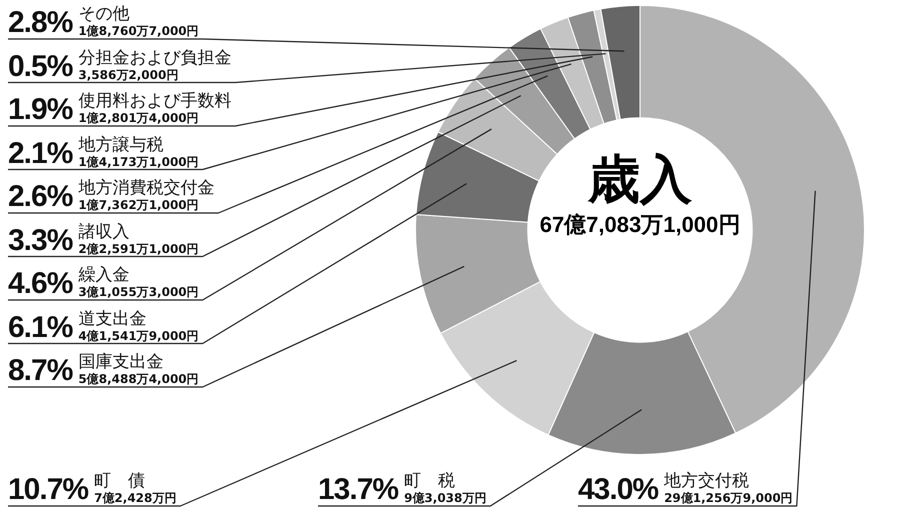 Image resolution: width=910 pixels, height=520 pixels. What do you see at coordinates (445, 498) in the screenshot?
I see `text: 9億3,038万円` at bounding box center [445, 498].